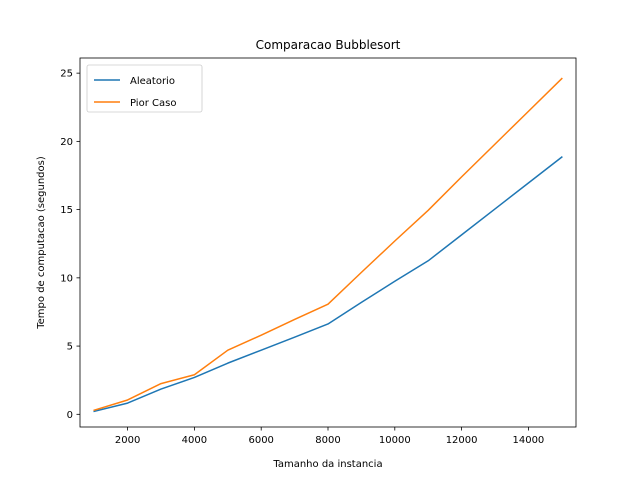 This screenshot has width=640, height=484. Describe the element at coordinates (528, 440) in the screenshot. I see `x-tick-label: 14000` at that location.